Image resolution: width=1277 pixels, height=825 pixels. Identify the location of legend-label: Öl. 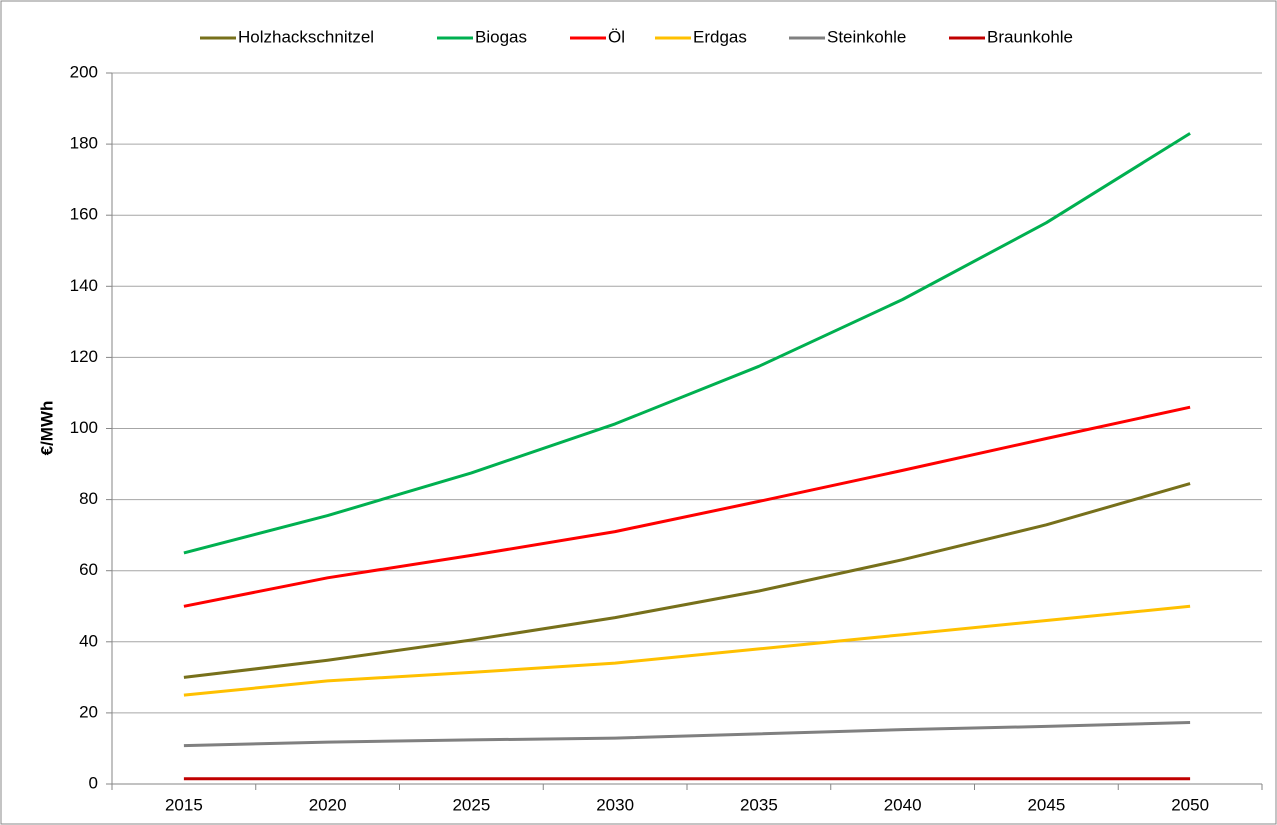
(616, 36).